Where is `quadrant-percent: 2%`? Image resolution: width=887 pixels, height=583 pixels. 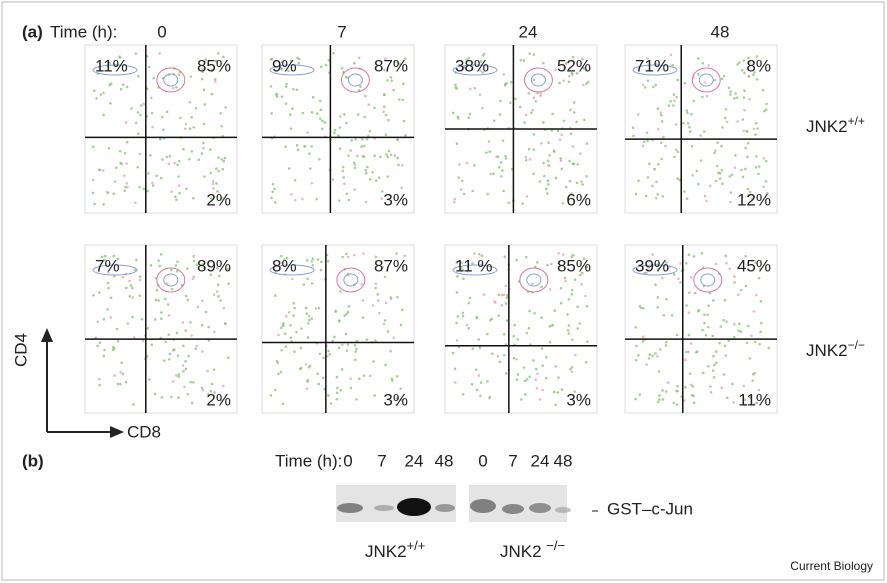 quadrant-percent: 2% is located at coordinates (218, 199).